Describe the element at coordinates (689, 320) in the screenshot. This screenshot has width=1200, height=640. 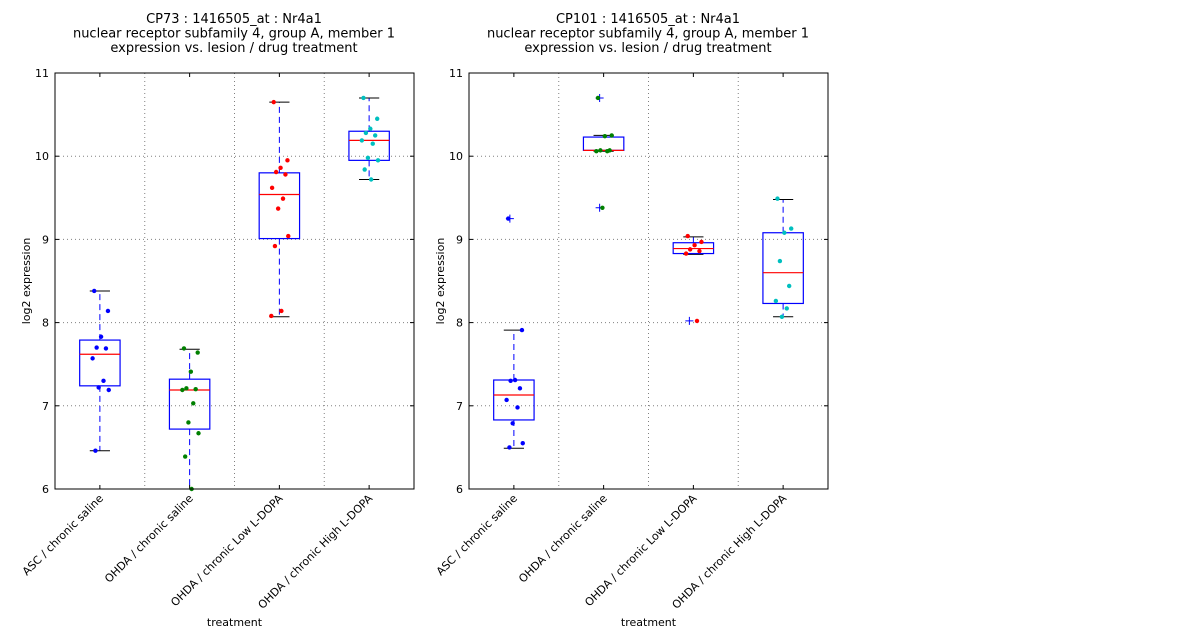
I see `outlier-marker` at that location.